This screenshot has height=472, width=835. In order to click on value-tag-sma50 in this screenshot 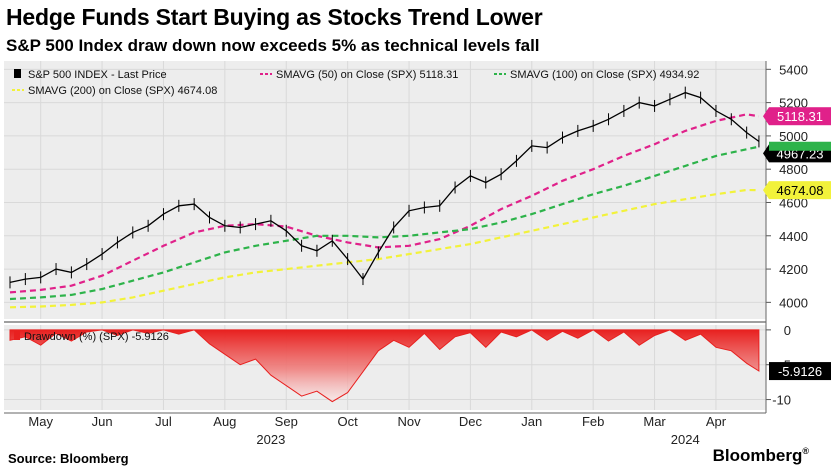, I will do `click(800, 116)`.